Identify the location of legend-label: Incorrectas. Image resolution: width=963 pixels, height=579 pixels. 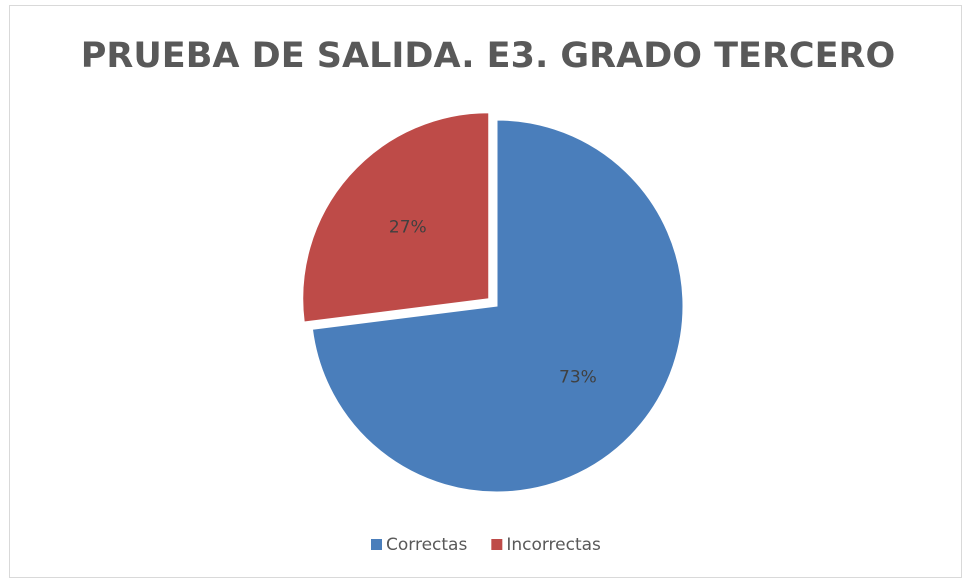
(553, 545).